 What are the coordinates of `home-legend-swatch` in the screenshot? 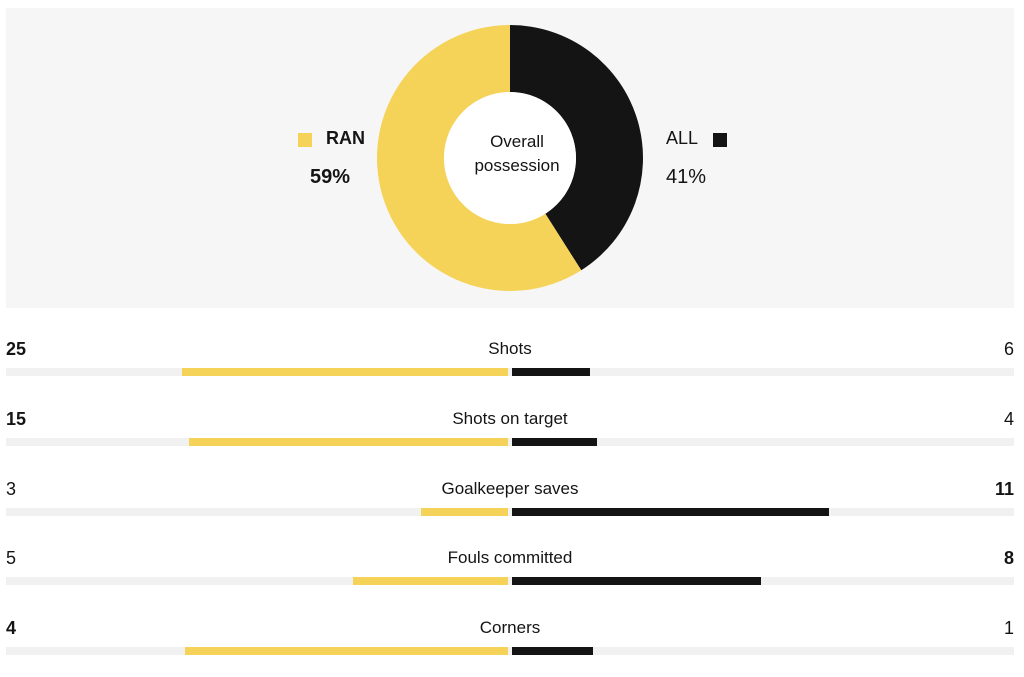 It's located at (305, 140).